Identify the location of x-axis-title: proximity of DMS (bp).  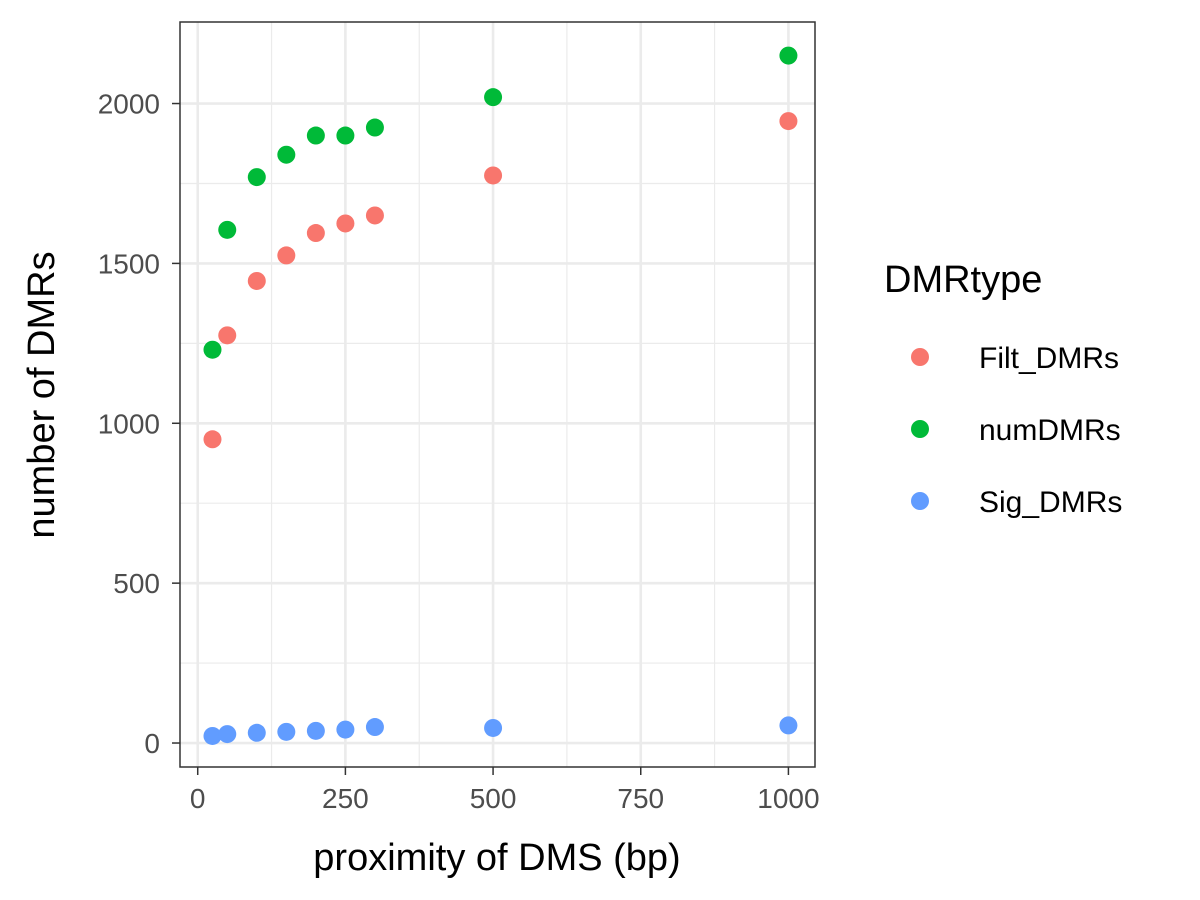
(496, 858).